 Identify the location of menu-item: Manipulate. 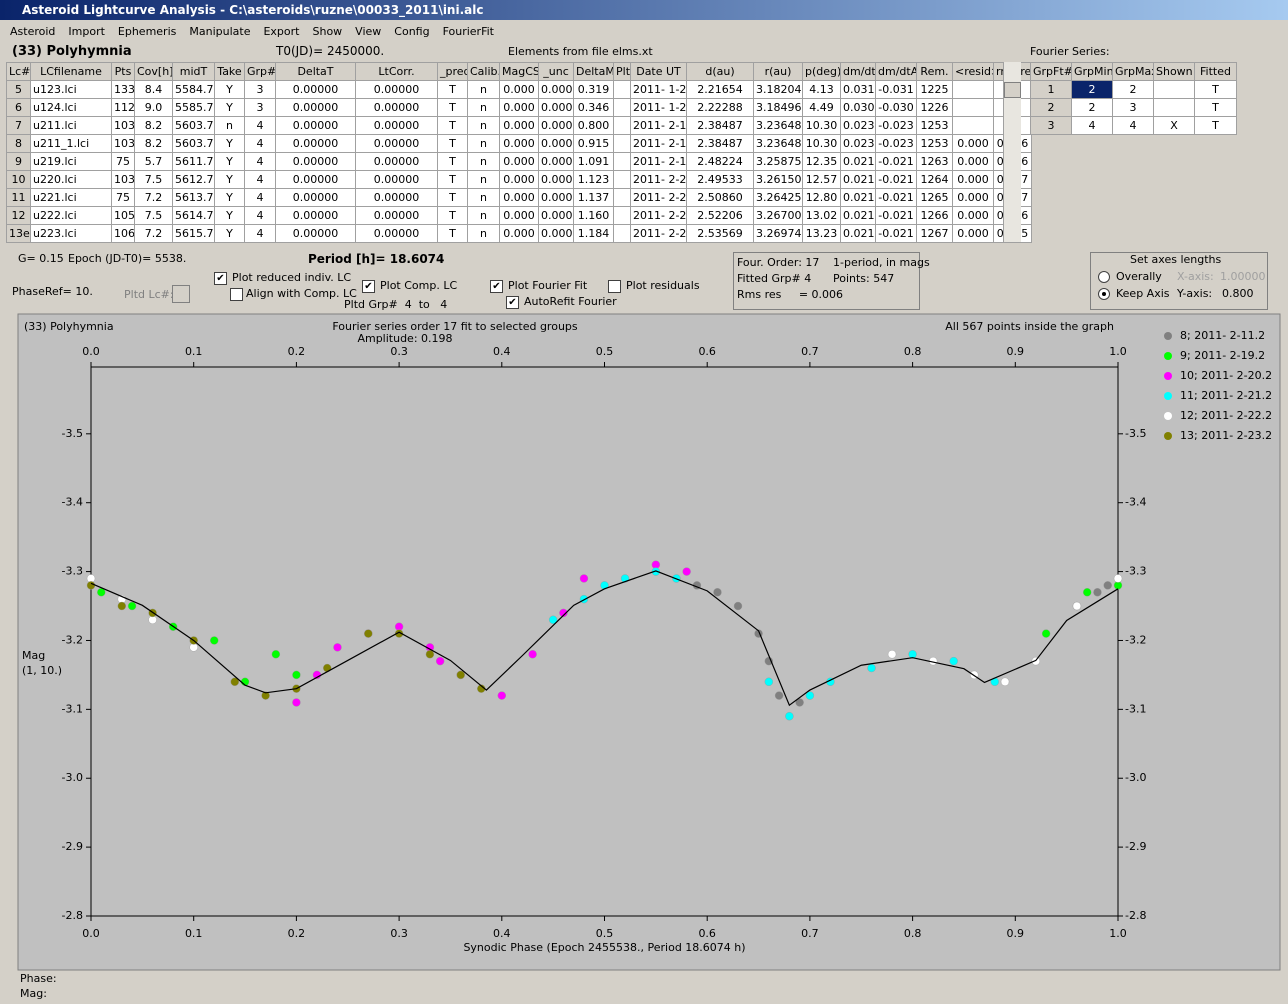
(220, 31).